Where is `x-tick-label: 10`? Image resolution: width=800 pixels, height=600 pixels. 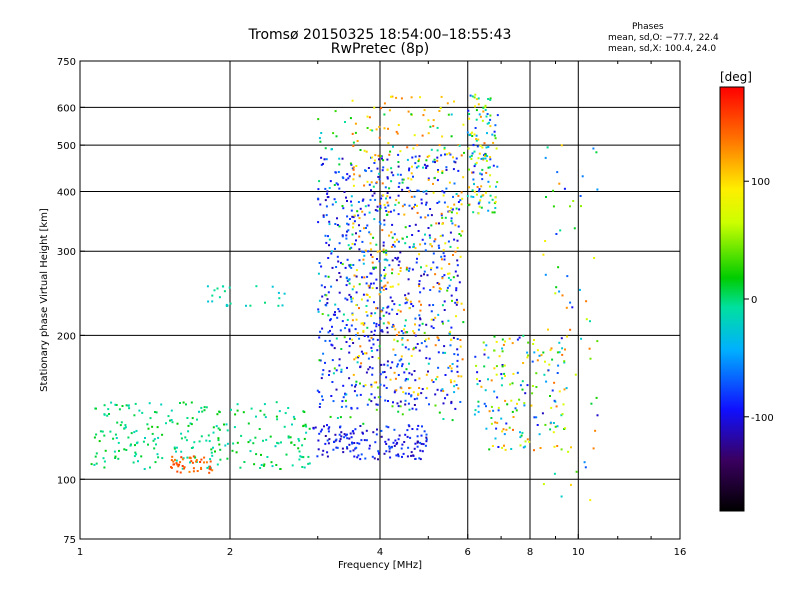
x-tick-label: 10 is located at coordinates (578, 552).